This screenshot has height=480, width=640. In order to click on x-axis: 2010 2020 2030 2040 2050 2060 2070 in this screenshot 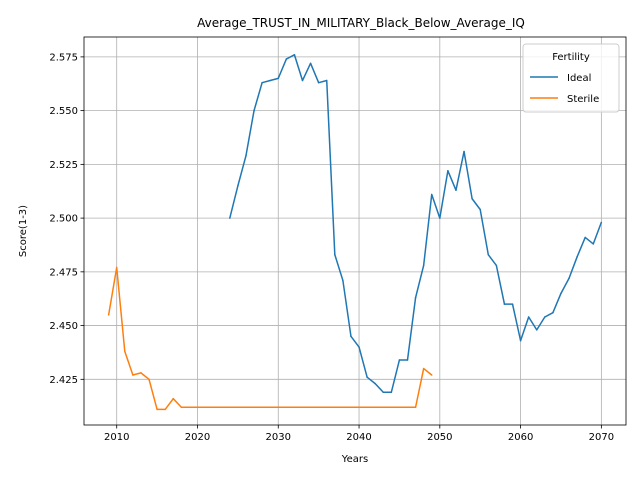, I will do `click(359, 434)`.